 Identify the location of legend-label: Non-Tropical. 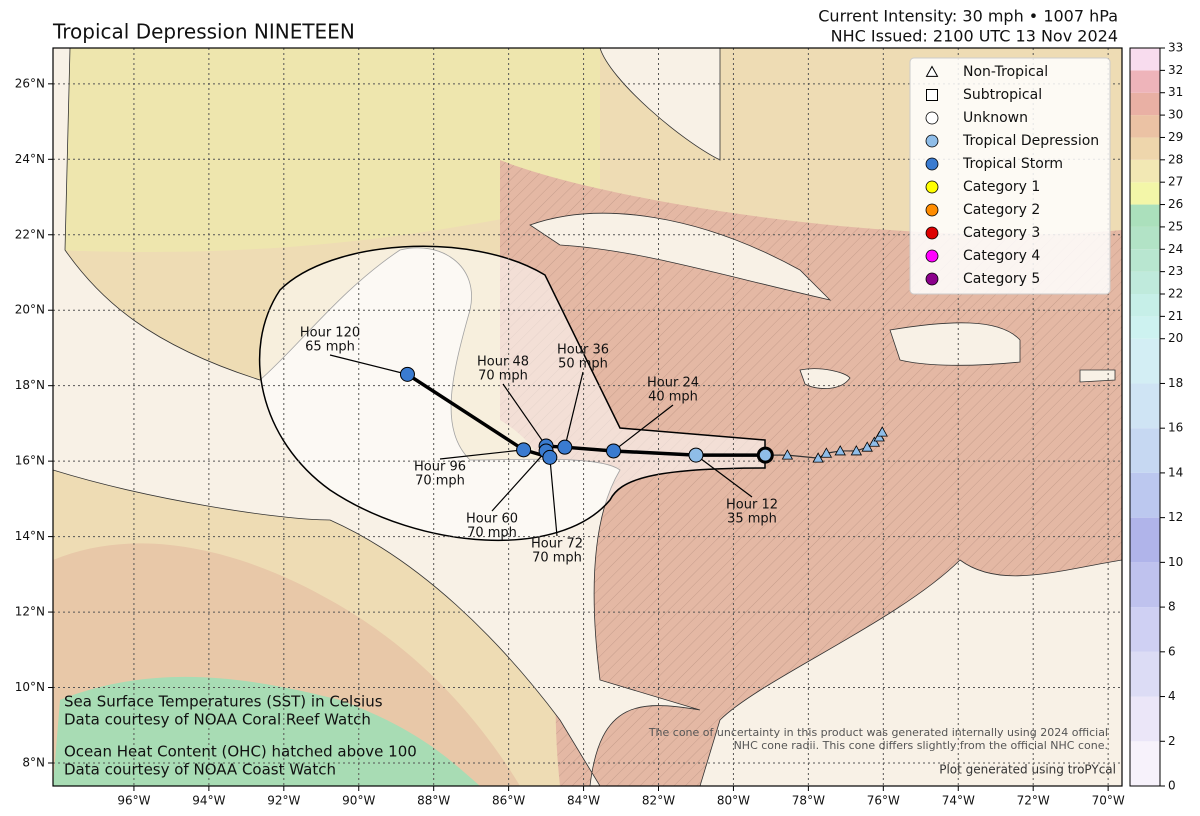
(1005, 72).